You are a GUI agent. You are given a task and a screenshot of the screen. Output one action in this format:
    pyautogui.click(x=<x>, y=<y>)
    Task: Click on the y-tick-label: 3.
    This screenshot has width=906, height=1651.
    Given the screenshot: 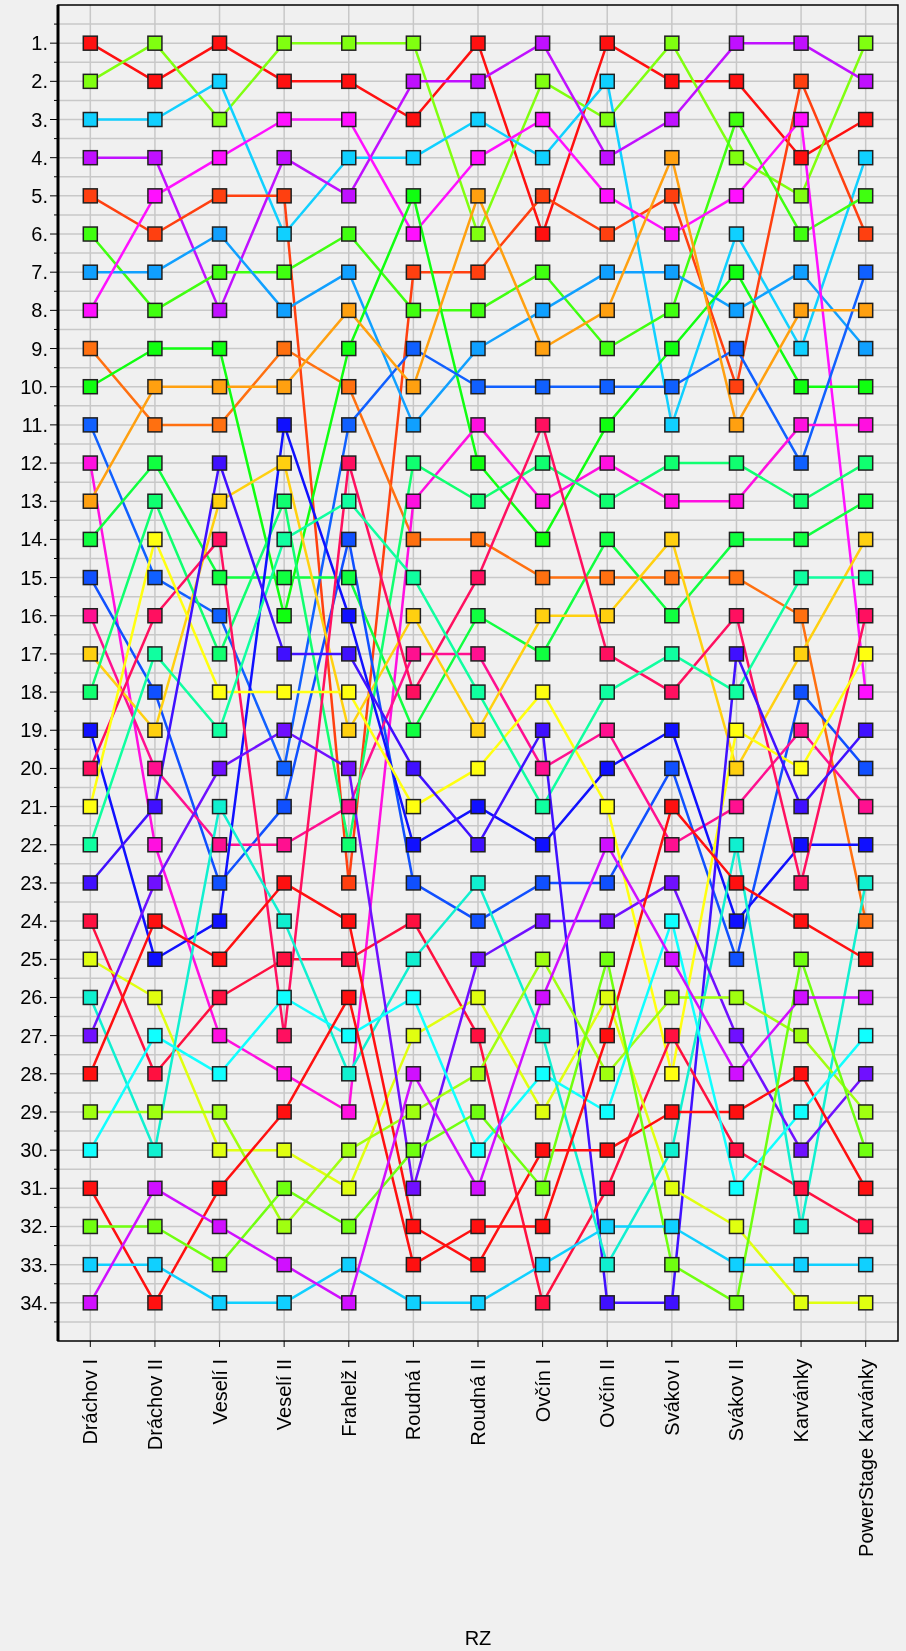 What is the action you would take?
    pyautogui.click(x=39, y=119)
    